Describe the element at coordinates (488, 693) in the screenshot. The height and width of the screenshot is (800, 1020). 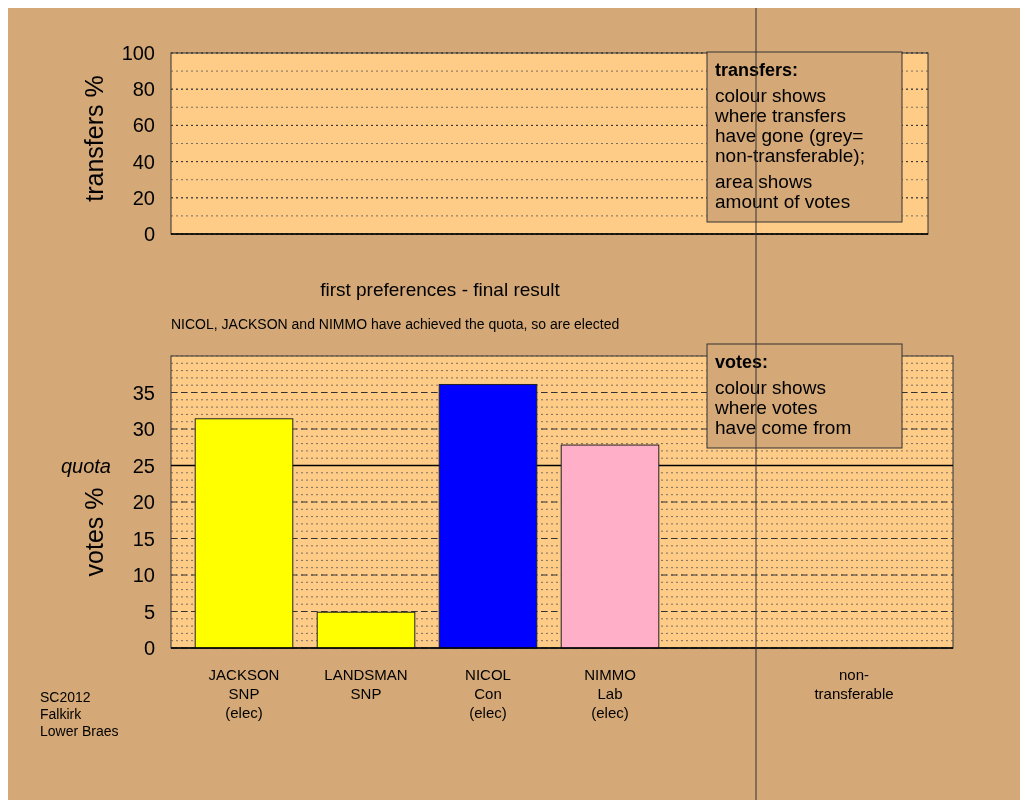
I see `x-tick-label: NICOL Con (elec)` at that location.